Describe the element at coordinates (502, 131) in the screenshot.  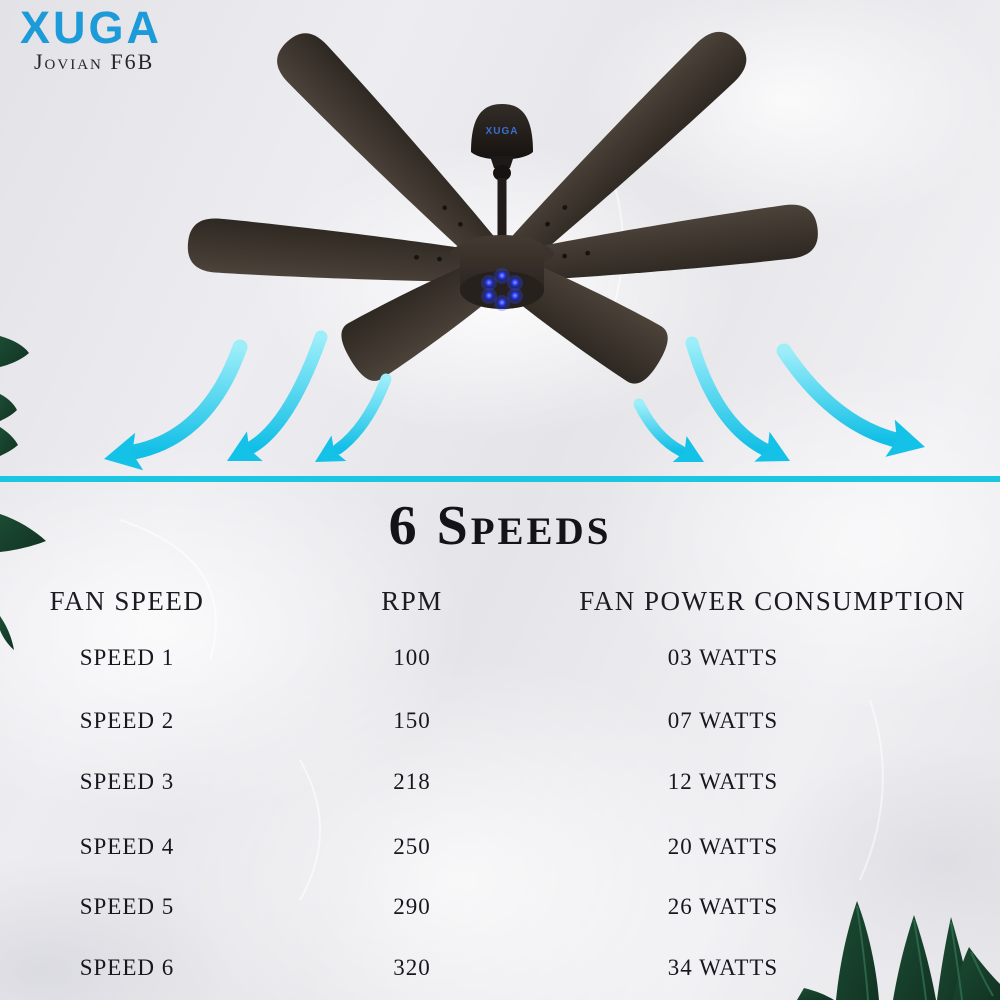
I see `fan-canopy-label: XUGA` at that location.